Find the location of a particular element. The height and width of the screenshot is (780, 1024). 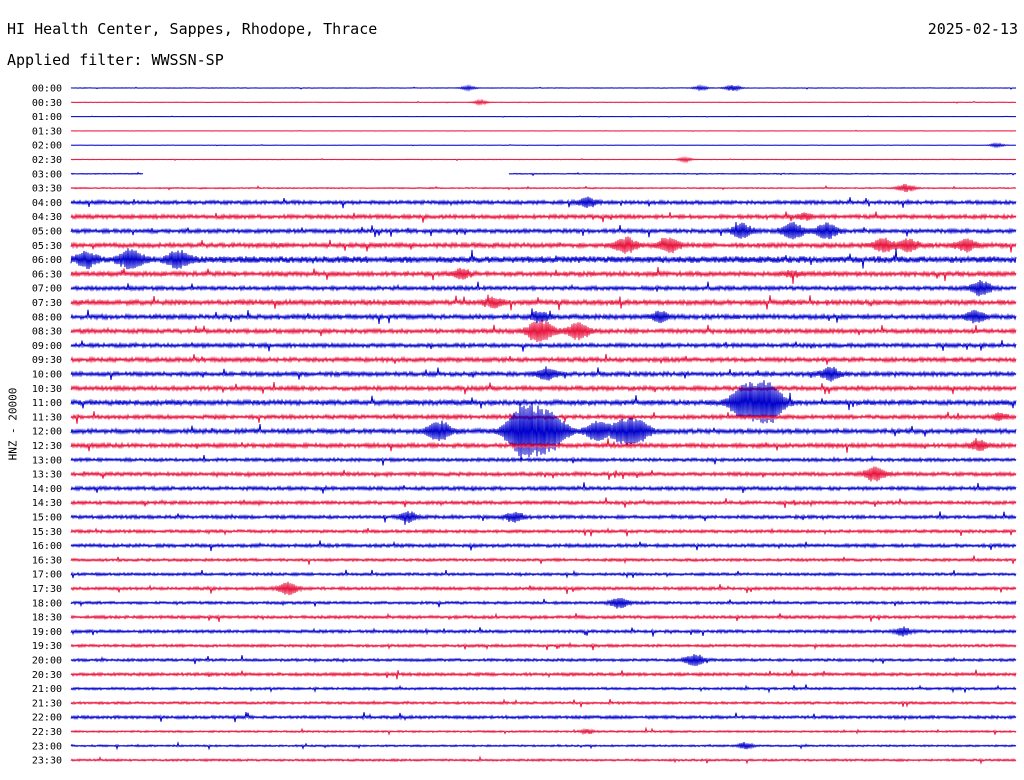

time-tick-0830: 08:30 is located at coordinates (47, 332).